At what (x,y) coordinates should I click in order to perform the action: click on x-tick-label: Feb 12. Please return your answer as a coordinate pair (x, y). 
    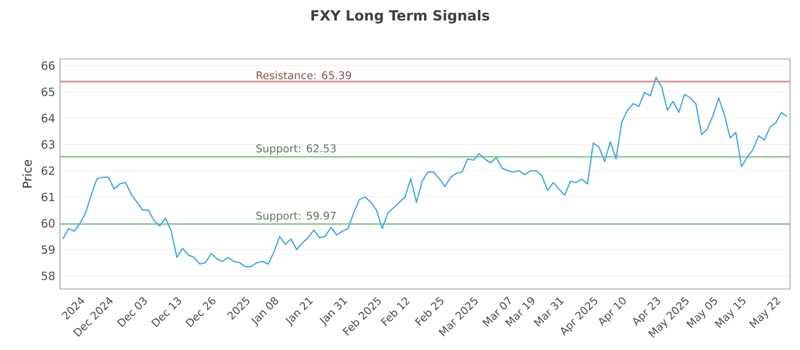
    Looking at the image, I should click on (395, 312).